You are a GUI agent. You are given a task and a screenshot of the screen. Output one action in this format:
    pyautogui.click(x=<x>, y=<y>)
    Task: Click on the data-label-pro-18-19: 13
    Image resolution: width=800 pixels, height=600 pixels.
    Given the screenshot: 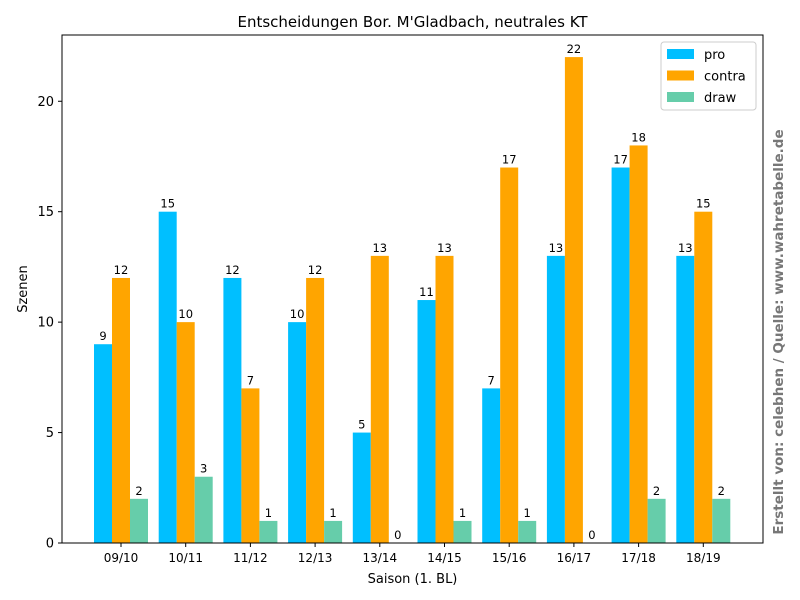 What is the action you would take?
    pyautogui.click(x=685, y=248)
    